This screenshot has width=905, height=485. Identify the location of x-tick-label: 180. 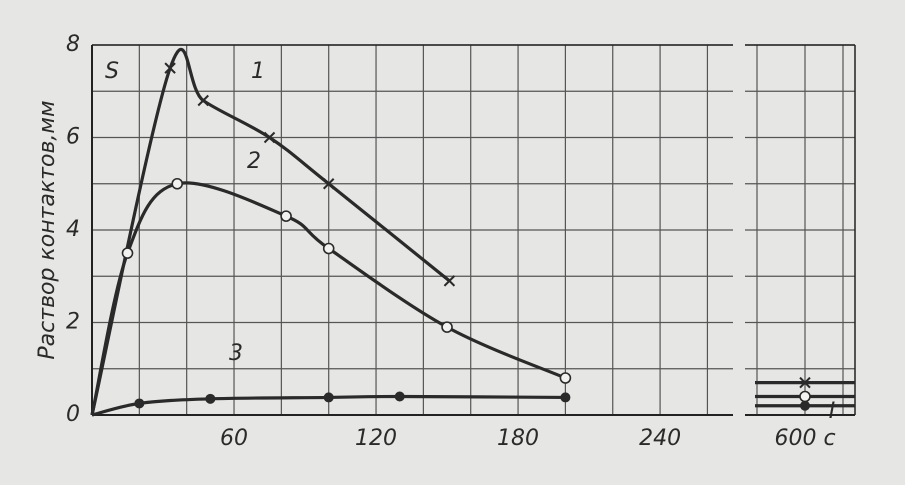
(518, 438).